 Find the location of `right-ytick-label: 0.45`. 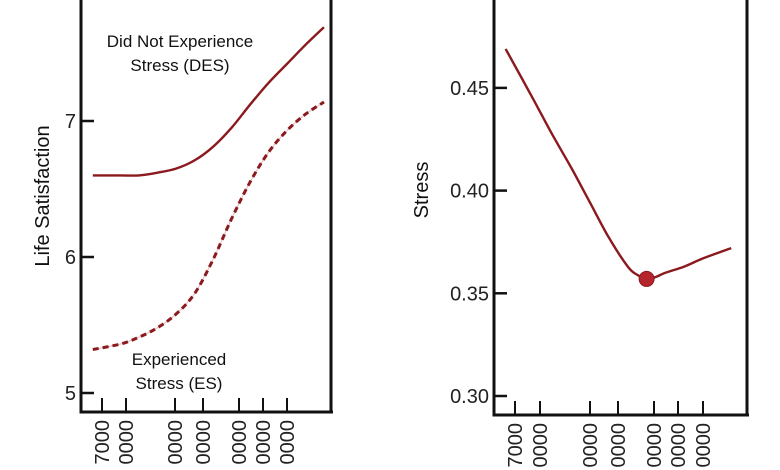

right-ytick-label: 0.45 is located at coordinates (469, 89).